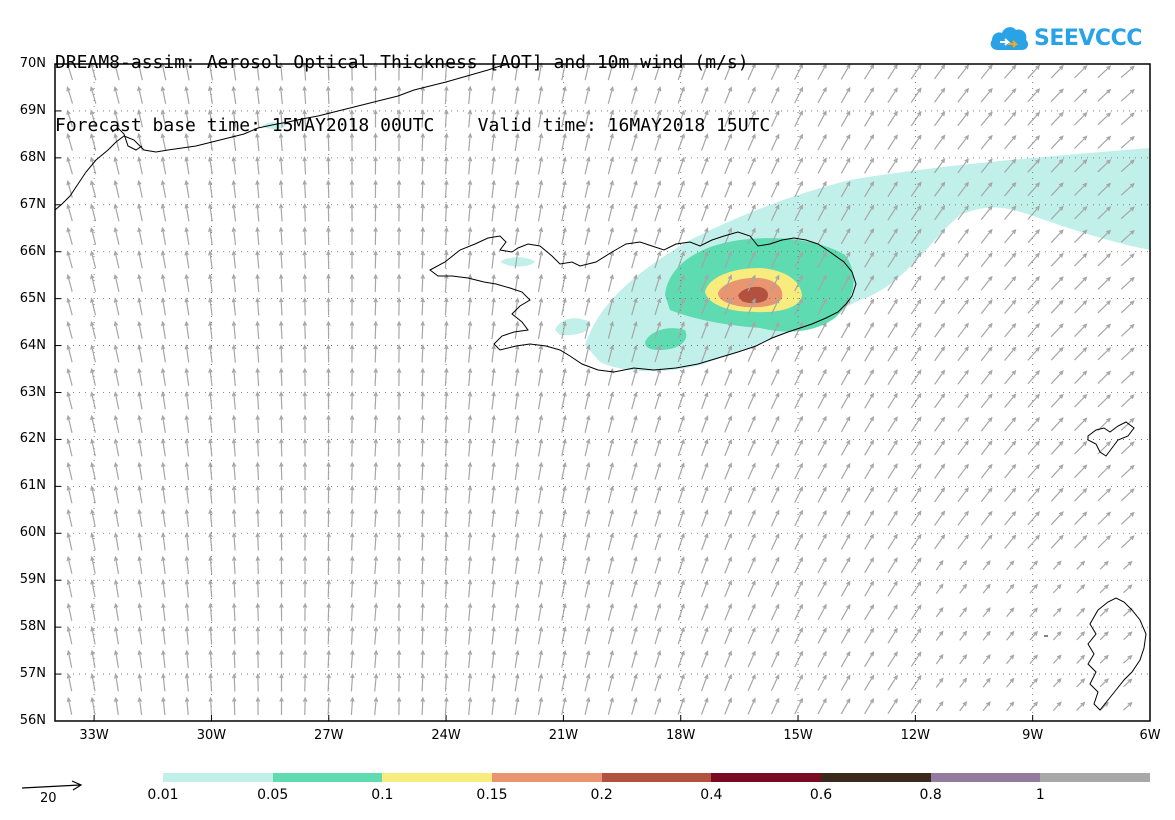 The height and width of the screenshot is (820, 1175). What do you see at coordinates (32, 627) in the screenshot?
I see `lat-label: 58N` at bounding box center [32, 627].